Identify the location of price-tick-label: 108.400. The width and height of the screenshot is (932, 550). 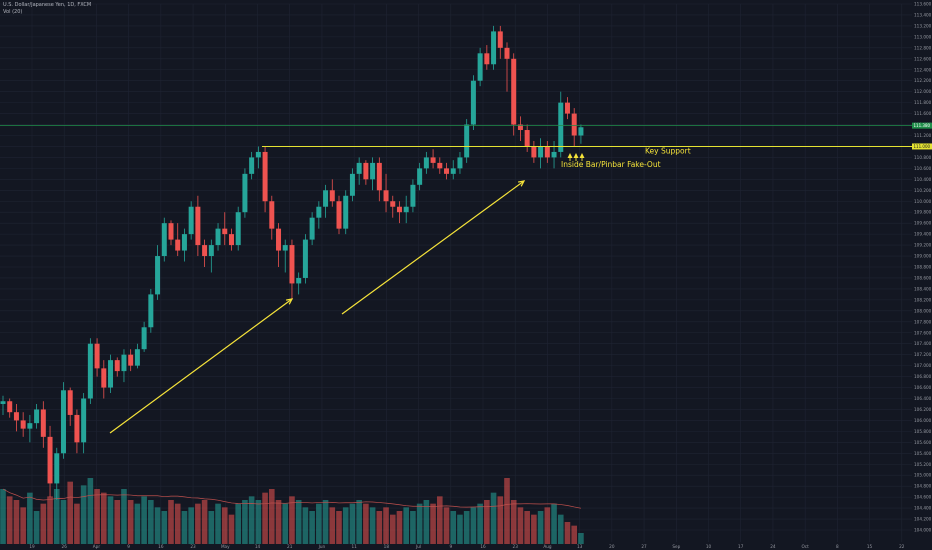
(923, 288).